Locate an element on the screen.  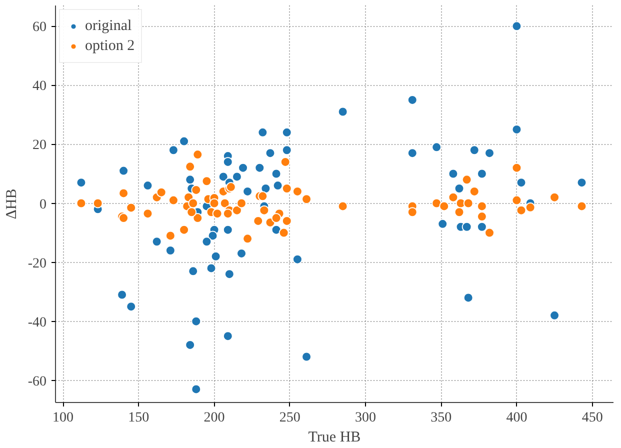
y-tick-label: -20 is located at coordinates (37, 264).